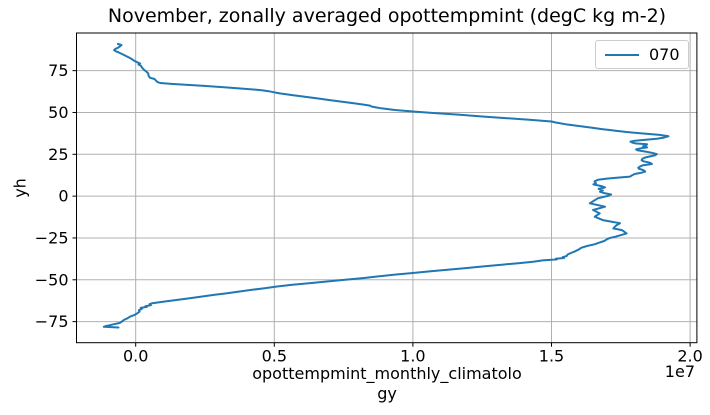  I want to click on legend: 070, so click(642, 54).